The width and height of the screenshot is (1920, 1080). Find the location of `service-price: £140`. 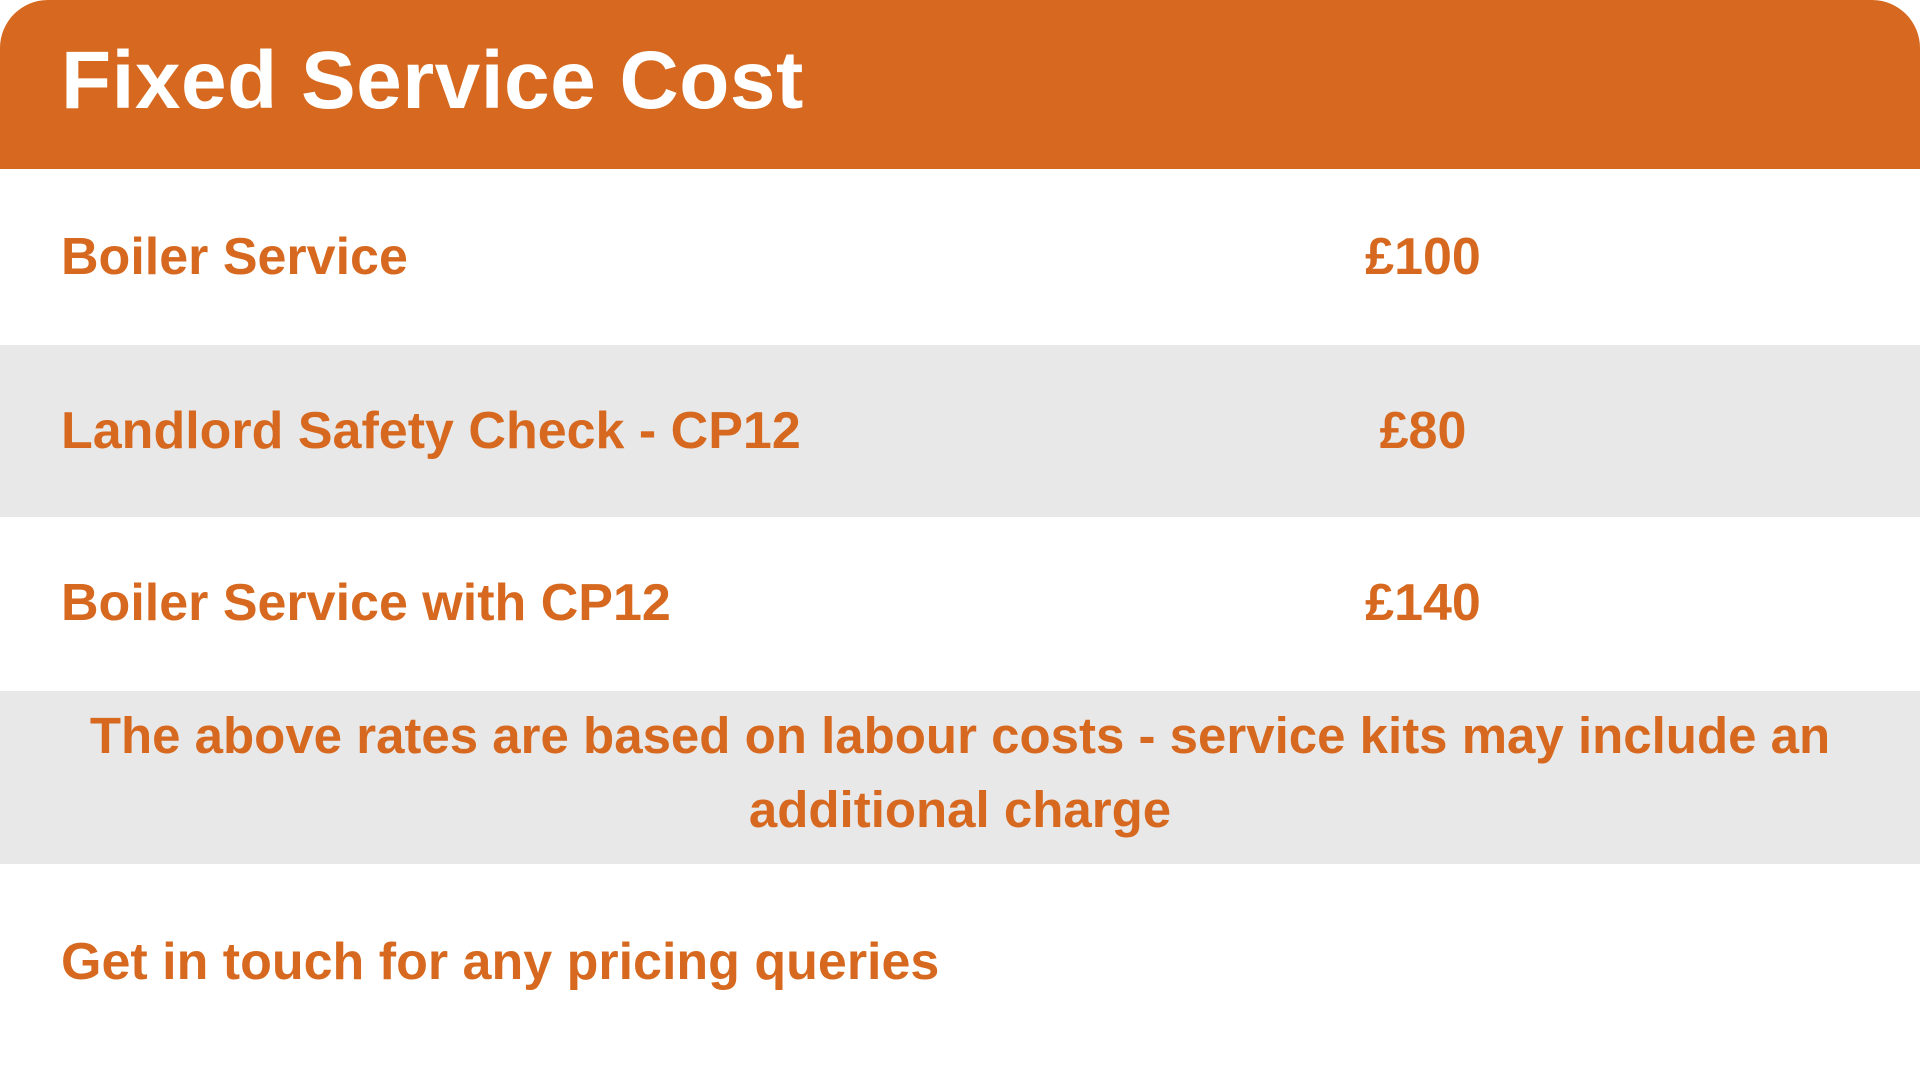

service-price: £140 is located at coordinates (1423, 603).